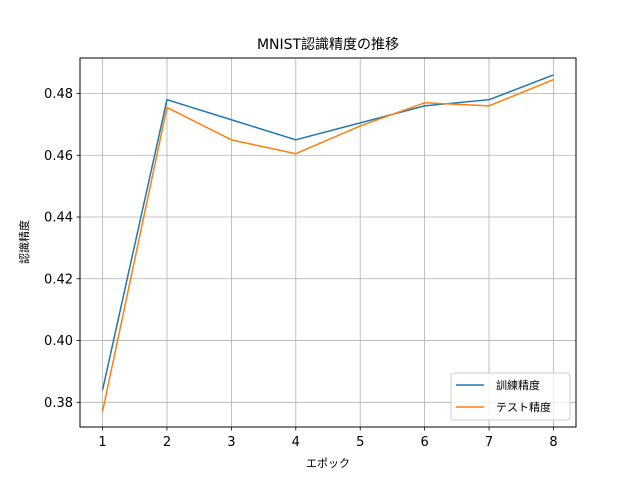 The height and width of the screenshot is (480, 640). Describe the element at coordinates (58, 94) in the screenshot. I see `y-tick-label: 0.48` at that location.